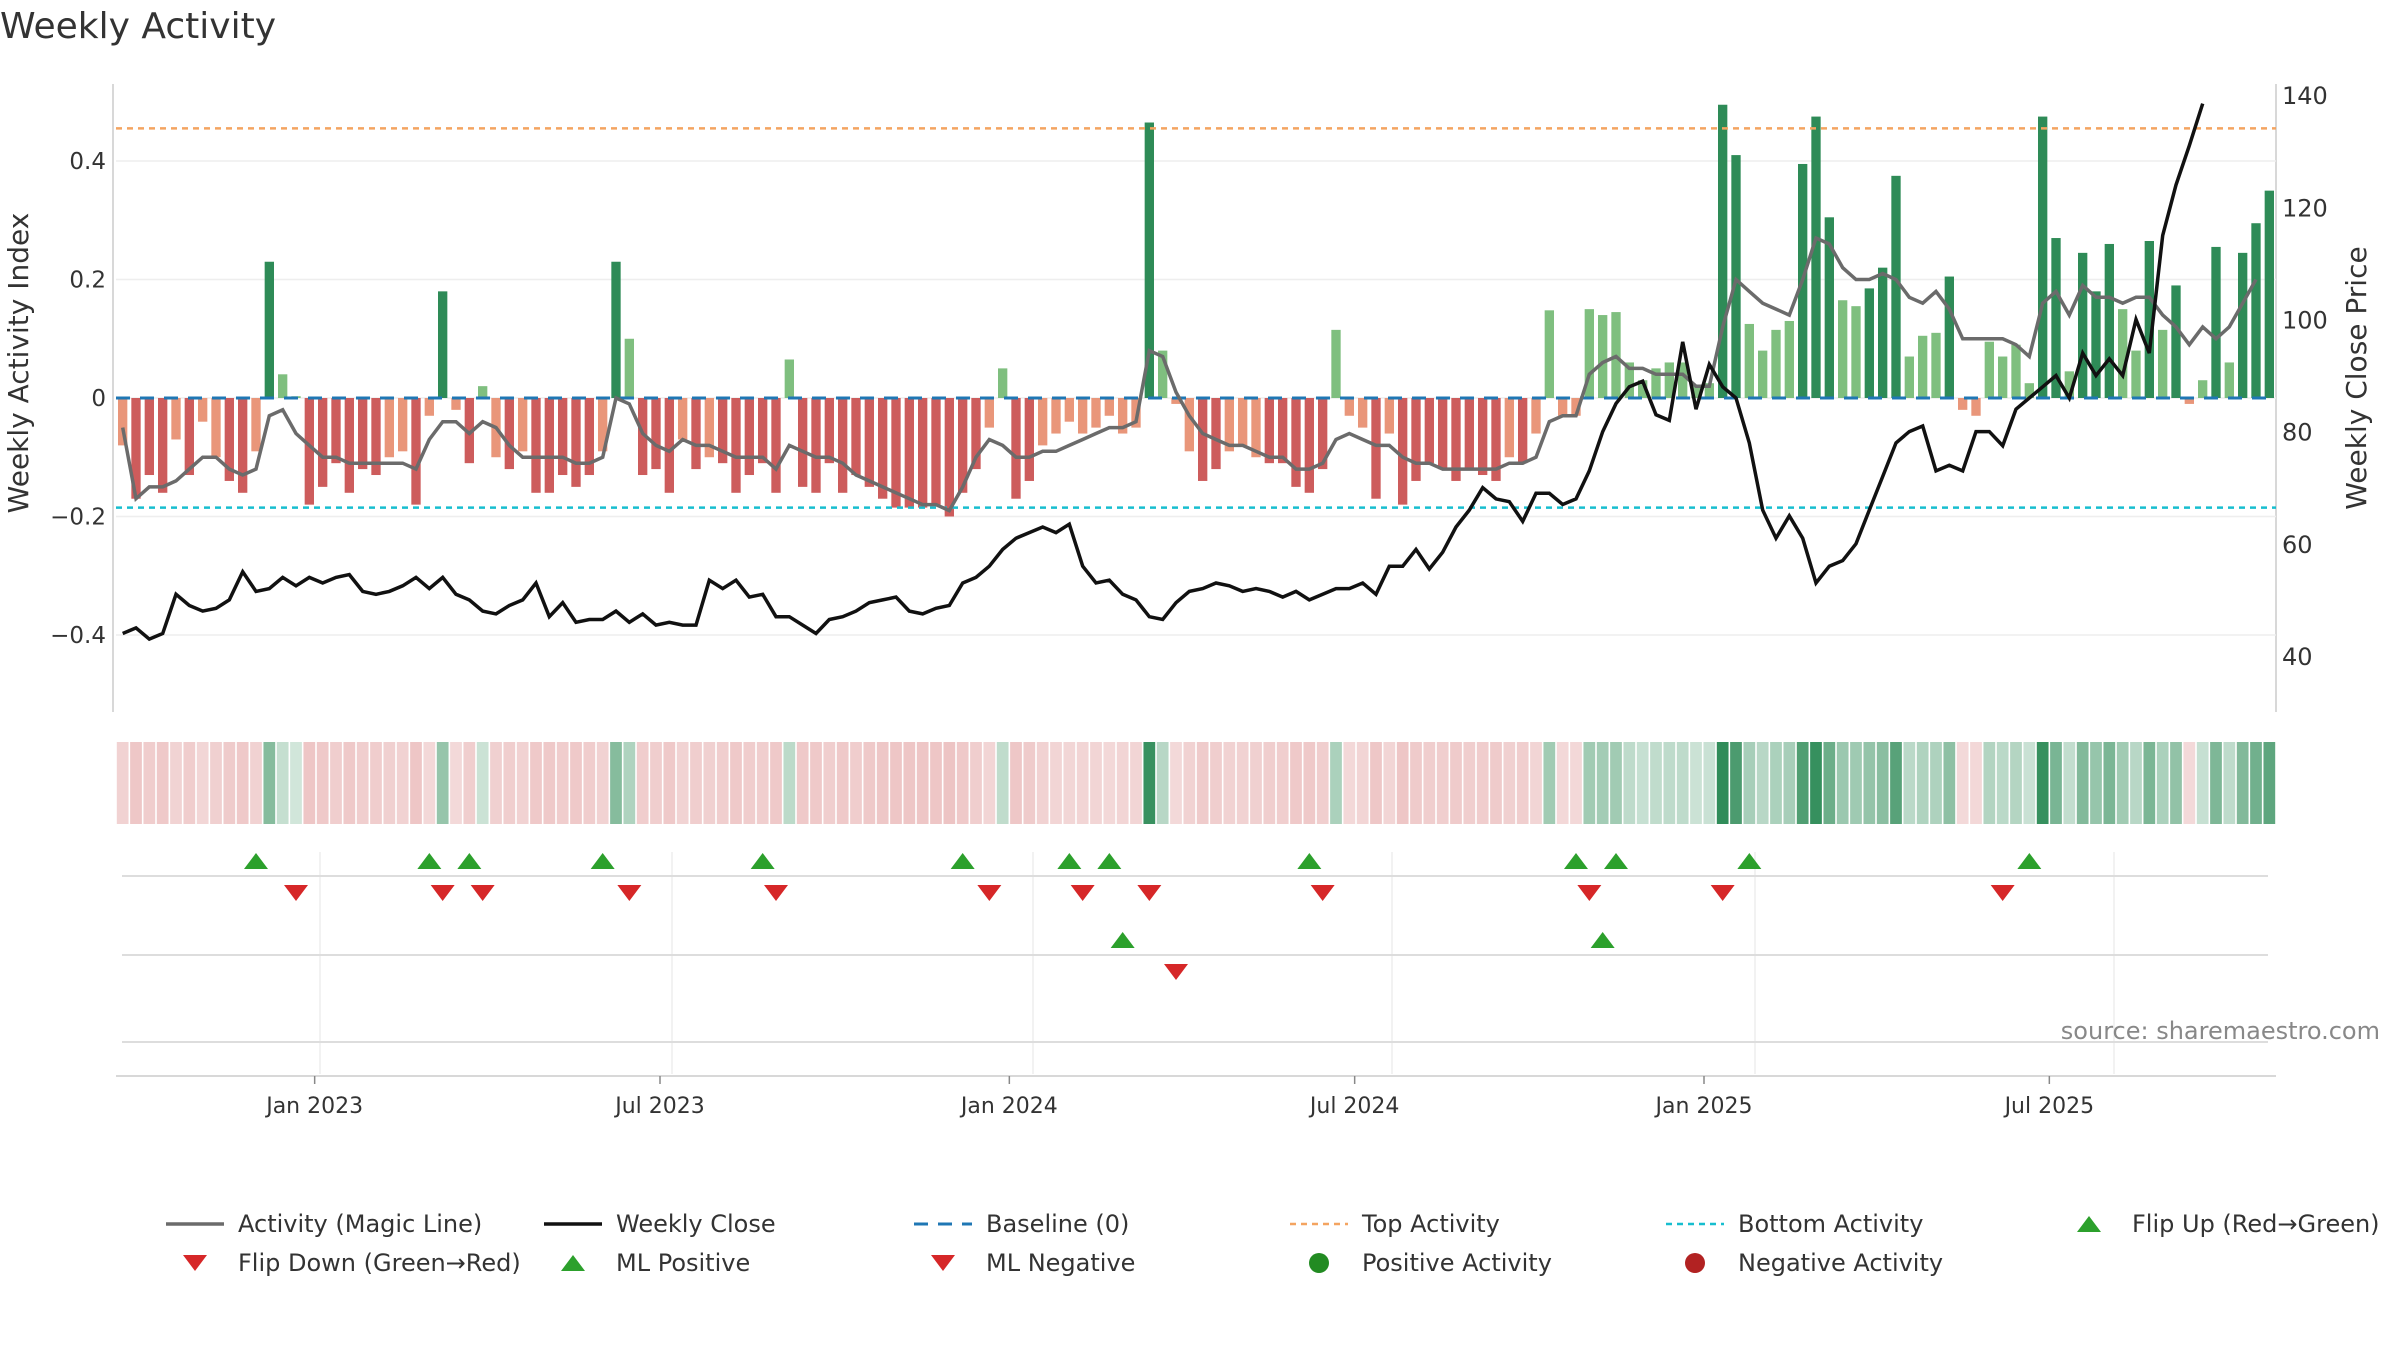 This screenshot has width=2400, height=1350. Describe the element at coordinates (1457, 1263) in the screenshot. I see `legend-label: Positive Activity` at that location.